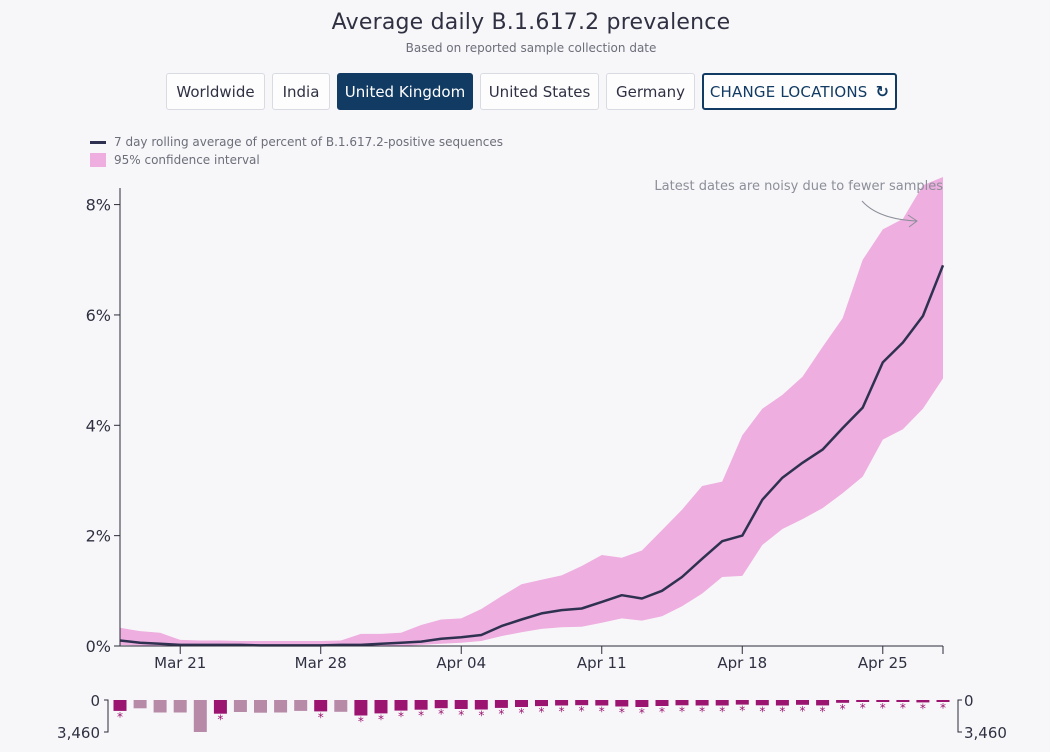 The height and width of the screenshot is (752, 1050). What do you see at coordinates (539, 91) in the screenshot?
I see `location-button-united-states: United States` at bounding box center [539, 91].